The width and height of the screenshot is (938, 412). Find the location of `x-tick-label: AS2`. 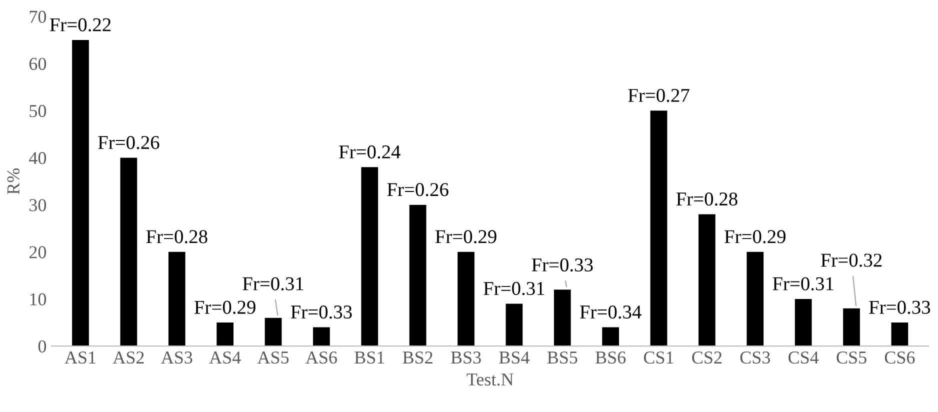

x-tick-label: AS2 is located at coordinates (128, 358).